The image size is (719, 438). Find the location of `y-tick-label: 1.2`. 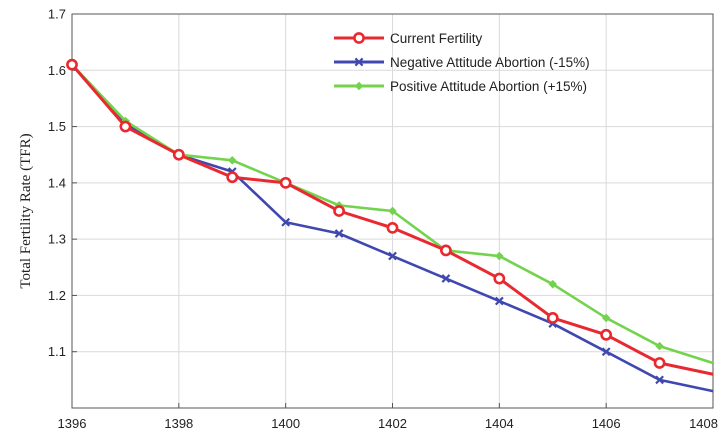

y-tick-label: 1.2 is located at coordinates (57, 295).